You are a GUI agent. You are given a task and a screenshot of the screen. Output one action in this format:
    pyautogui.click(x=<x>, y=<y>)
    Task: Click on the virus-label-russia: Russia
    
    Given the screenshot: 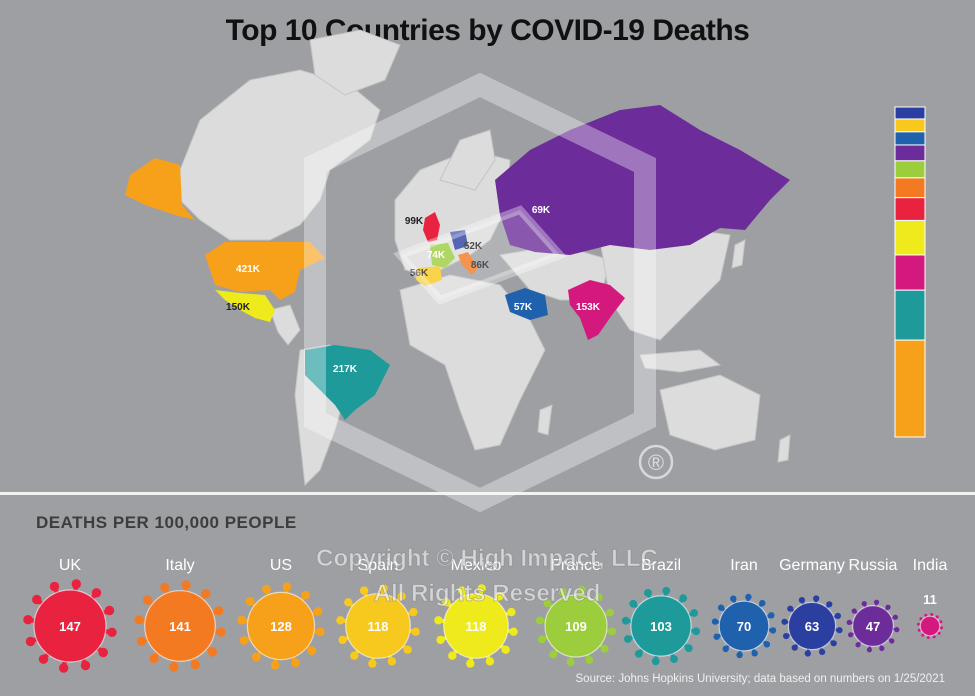 What is the action you would take?
    pyautogui.click(x=873, y=565)
    